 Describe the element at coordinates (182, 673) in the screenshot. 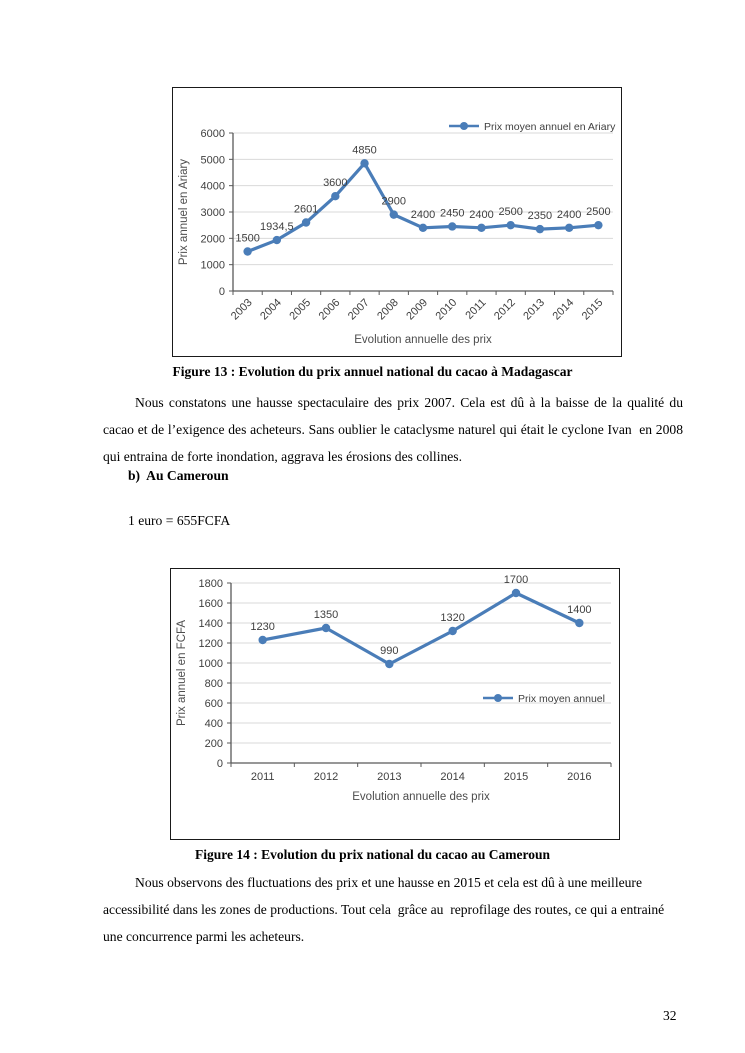

I see `y-axis-title: Prix annuel en FCFA` at that location.